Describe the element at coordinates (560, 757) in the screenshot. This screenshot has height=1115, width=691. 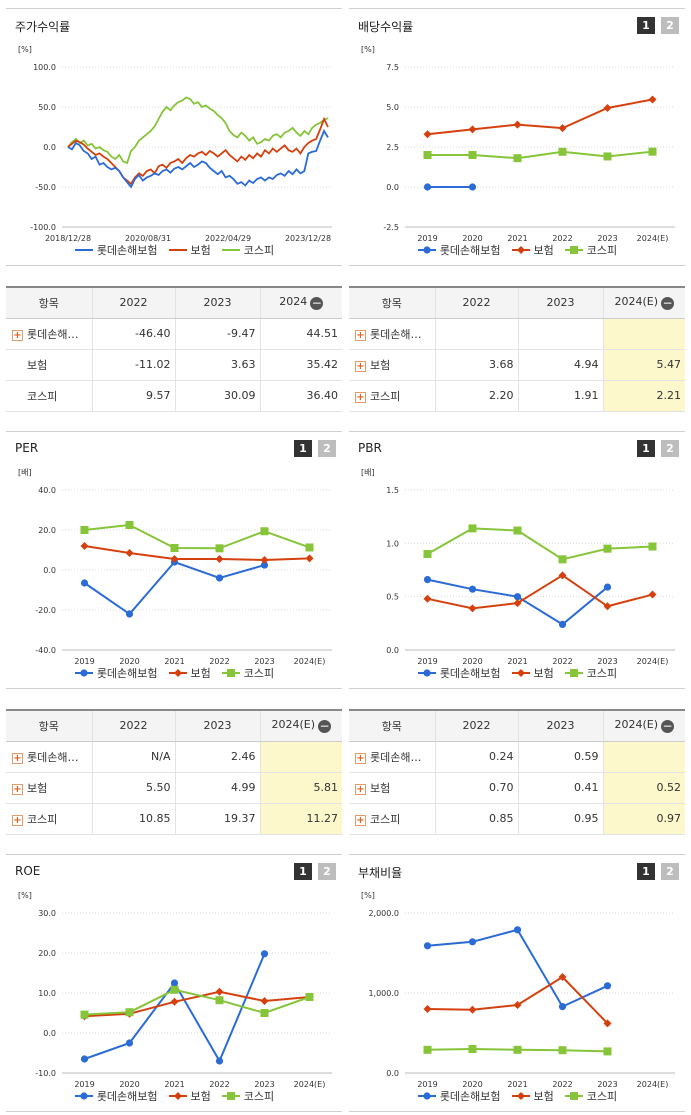
I see `table-cell: 0.59` at that location.